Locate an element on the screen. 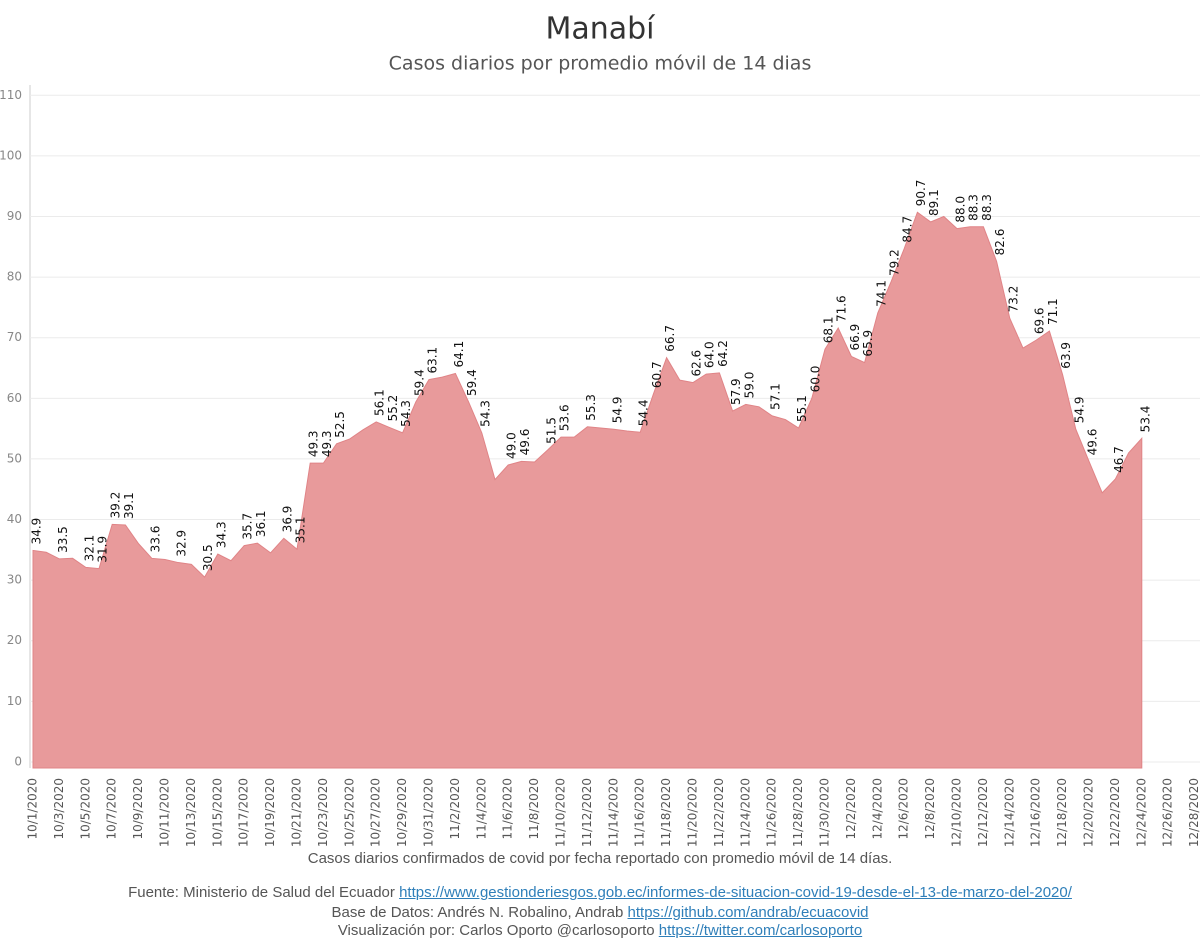  x-tick-label: 11/28/2020 is located at coordinates (798, 812).